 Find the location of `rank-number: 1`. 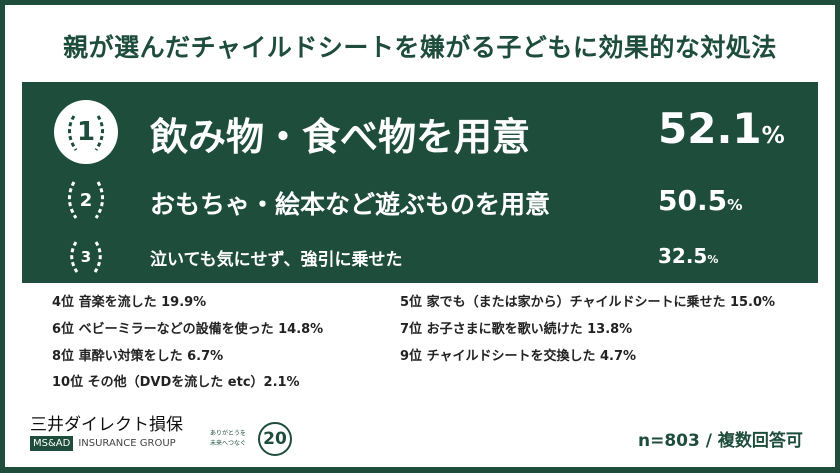

rank-number: 1 is located at coordinates (86, 132).